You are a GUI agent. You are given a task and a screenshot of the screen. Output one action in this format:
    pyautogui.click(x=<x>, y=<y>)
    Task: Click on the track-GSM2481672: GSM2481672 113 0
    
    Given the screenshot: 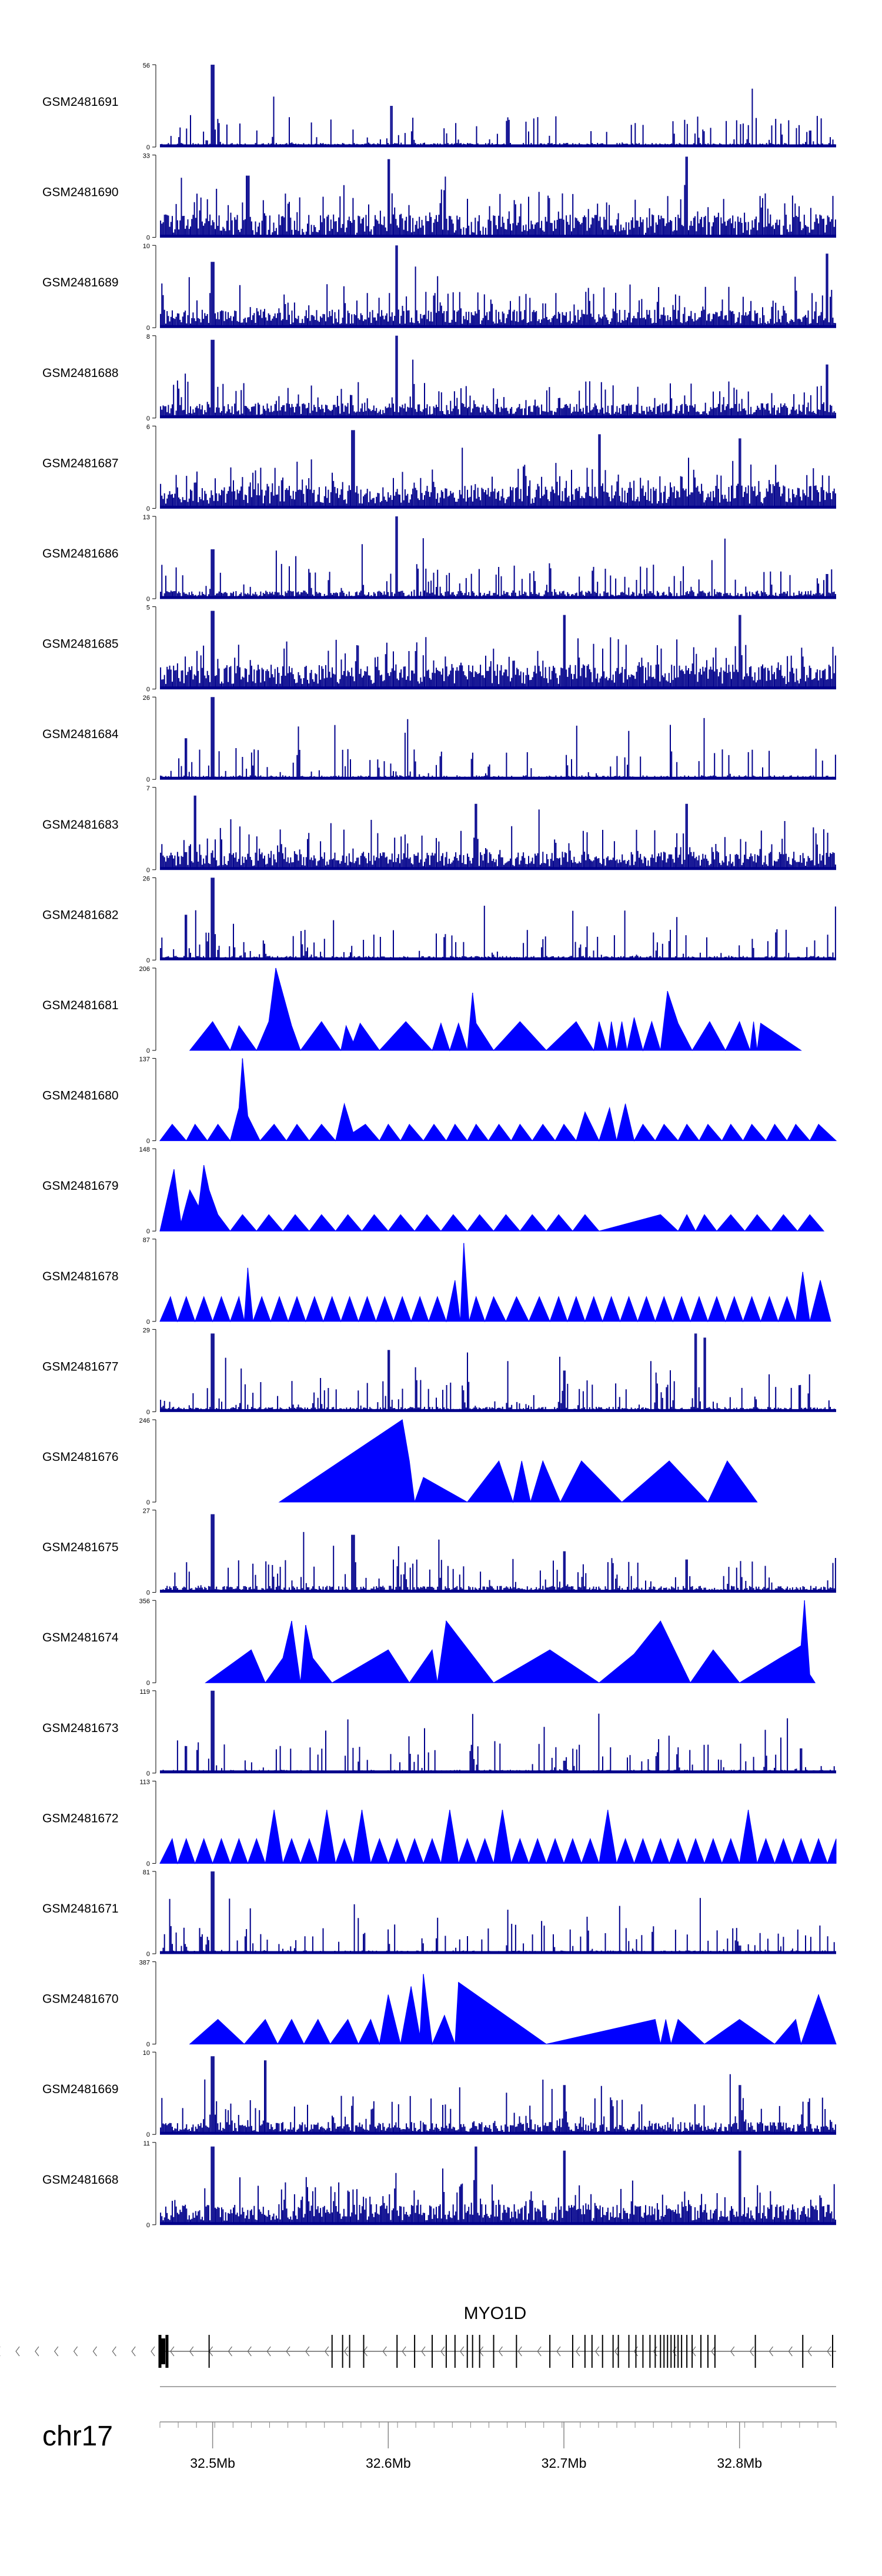 What is the action you would take?
    pyautogui.click(x=439, y=1822)
    